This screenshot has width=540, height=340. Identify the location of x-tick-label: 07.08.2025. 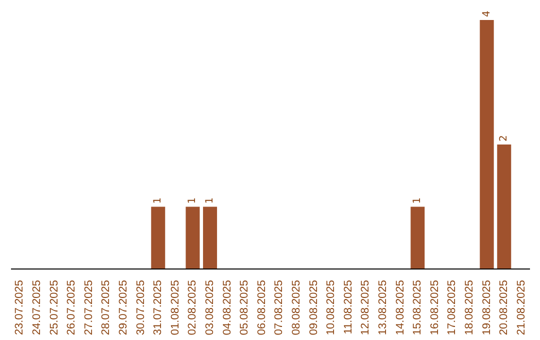
(279, 308).